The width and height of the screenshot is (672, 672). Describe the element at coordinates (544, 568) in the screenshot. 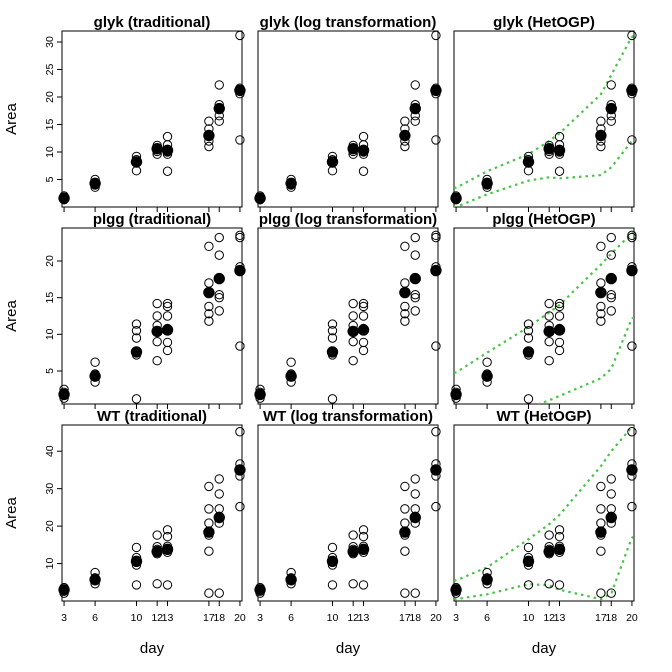

I see `interval-lower-line` at that location.